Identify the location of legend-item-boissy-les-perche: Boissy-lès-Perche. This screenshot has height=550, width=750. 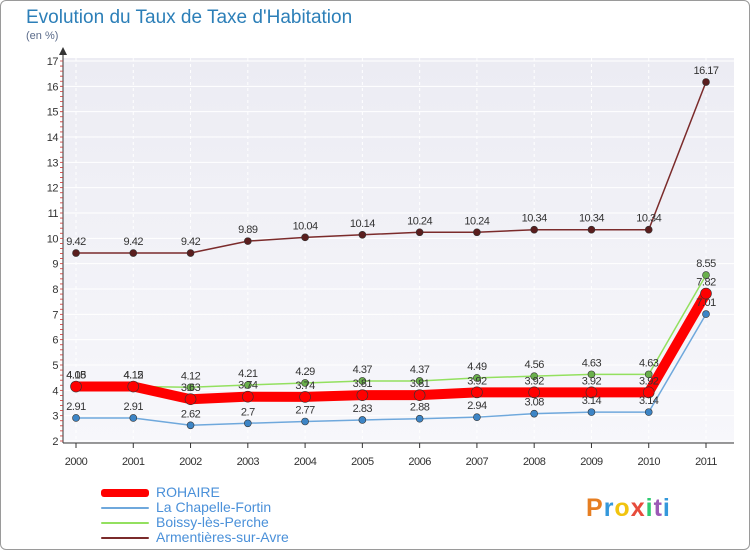
(231, 522).